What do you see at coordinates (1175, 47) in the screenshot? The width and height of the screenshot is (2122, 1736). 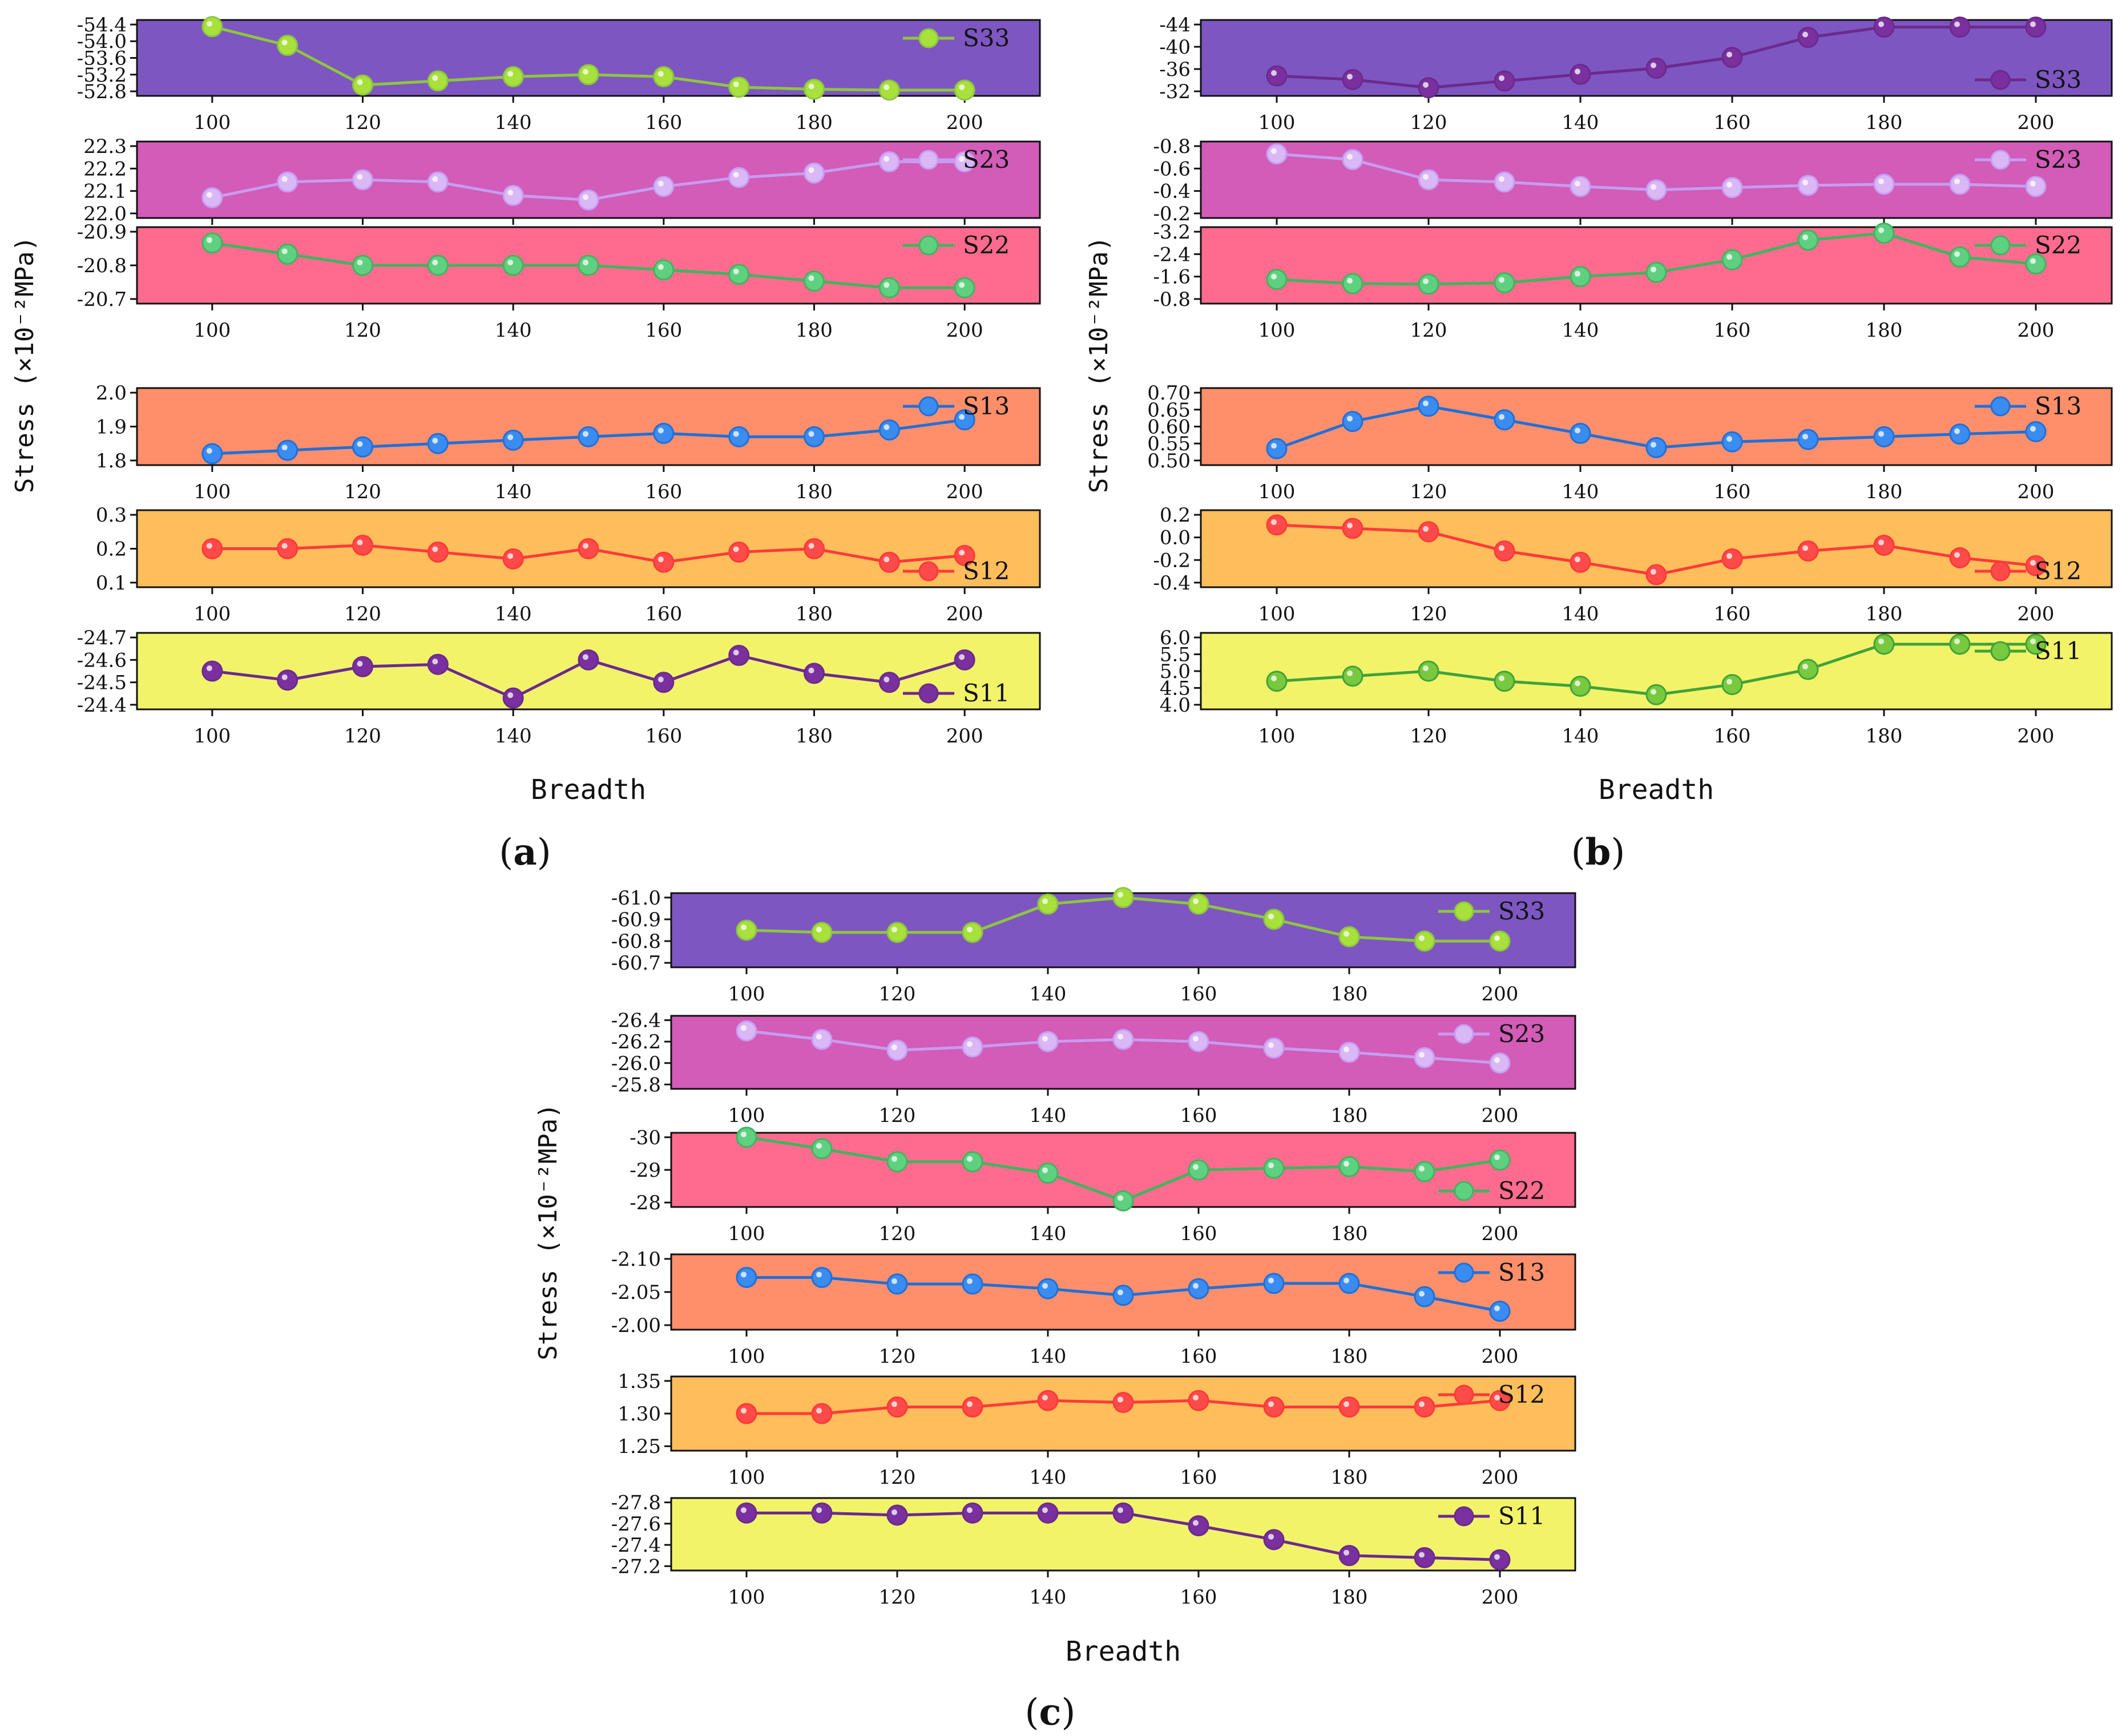 I see `y-tick-label: -40` at bounding box center [1175, 47].